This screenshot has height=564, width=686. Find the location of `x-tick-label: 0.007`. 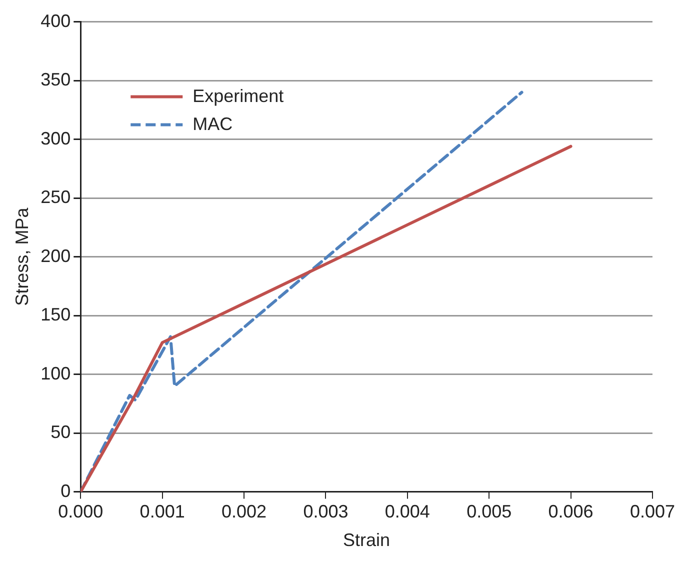

x-tick-label: 0.007 is located at coordinates (652, 512).